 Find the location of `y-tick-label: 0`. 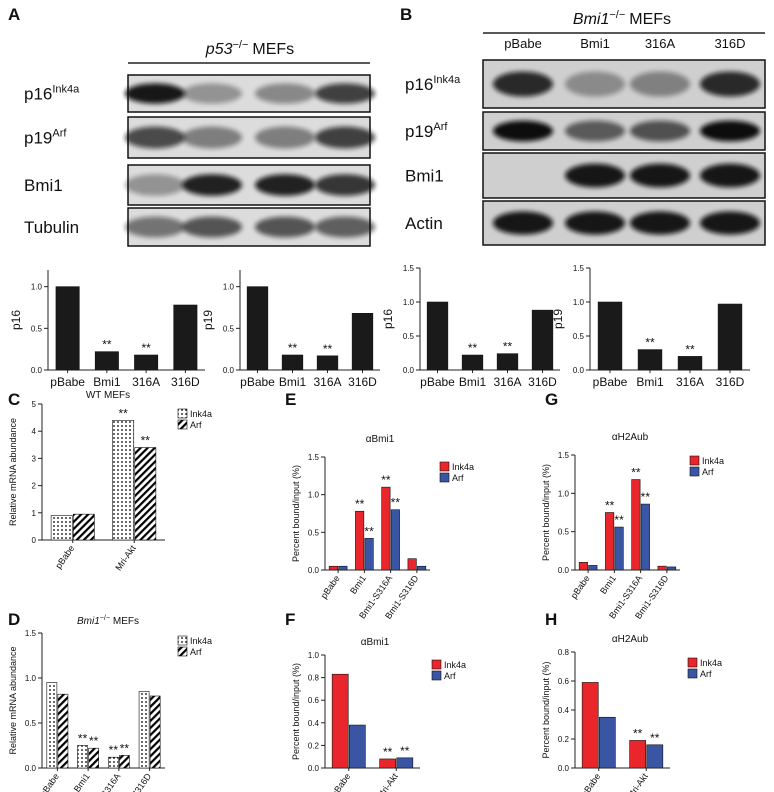

y-tick-label: 0 is located at coordinates (34, 540).